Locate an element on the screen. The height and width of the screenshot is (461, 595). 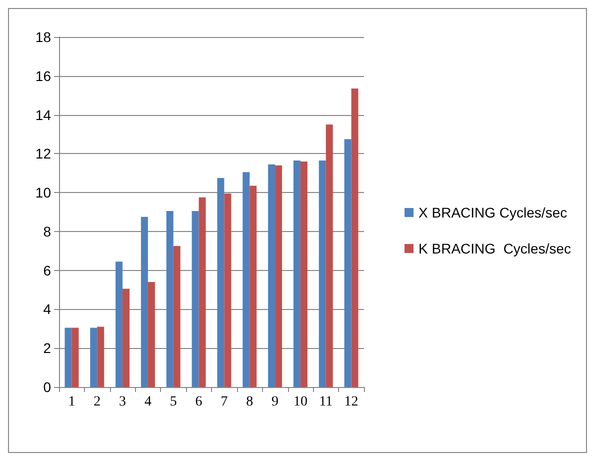
y-tick-label: 6 is located at coordinates (47, 270).